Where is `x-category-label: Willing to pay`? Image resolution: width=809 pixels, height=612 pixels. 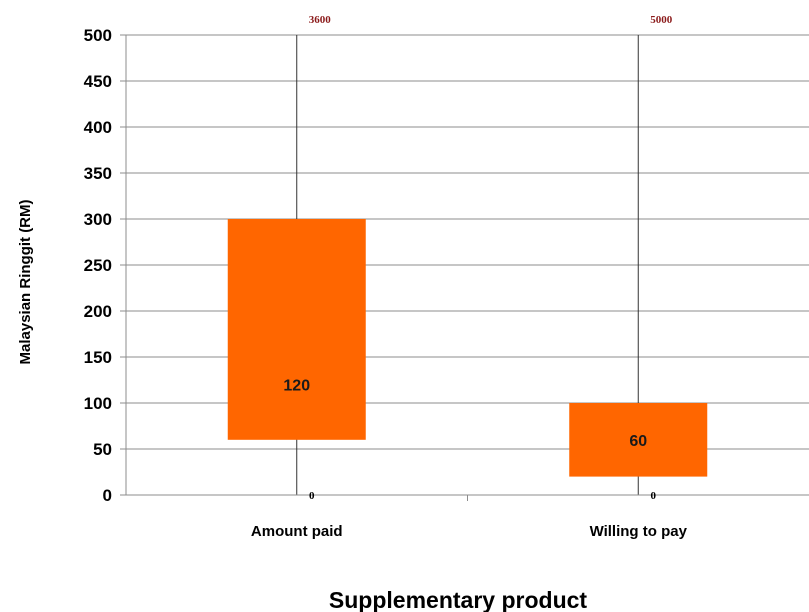 x-category-label: Willing to pay is located at coordinates (639, 531).